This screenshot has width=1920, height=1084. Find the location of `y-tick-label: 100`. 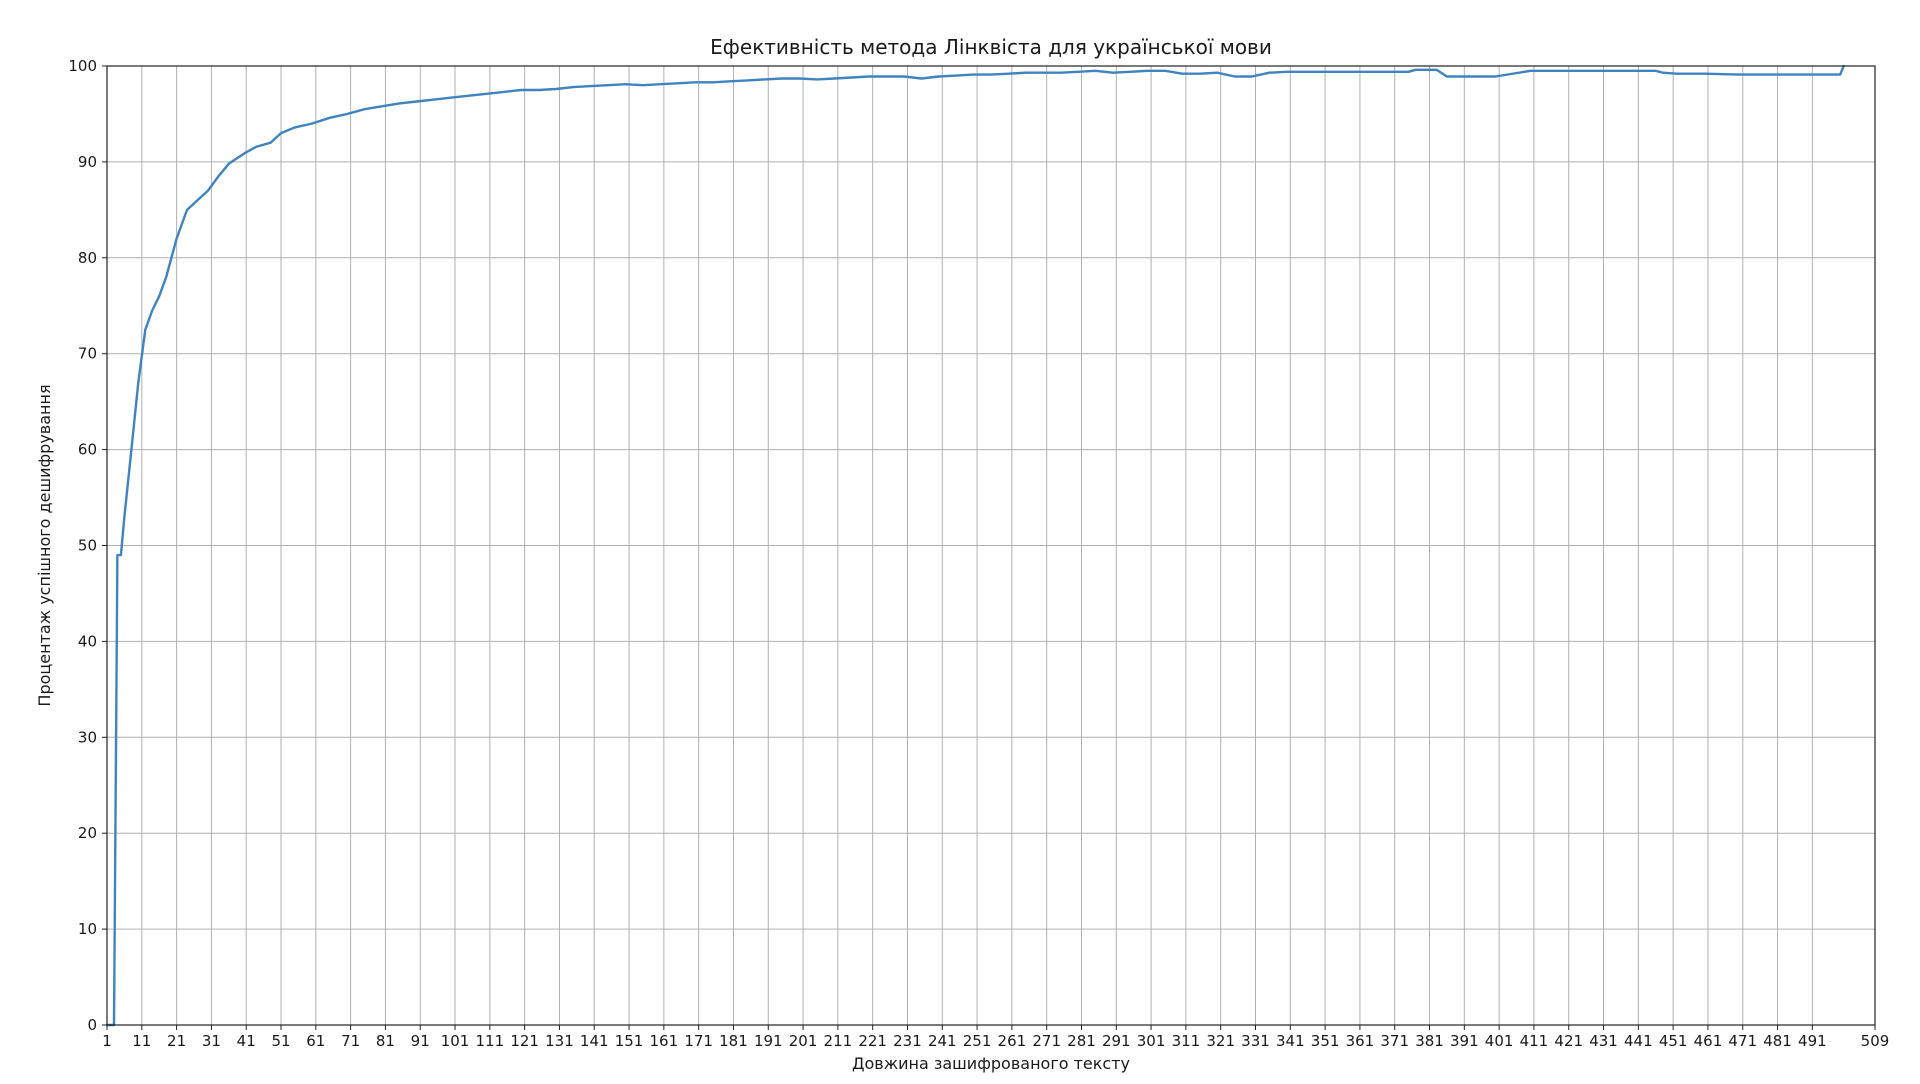

y-tick-label: 100 is located at coordinates (82, 66).